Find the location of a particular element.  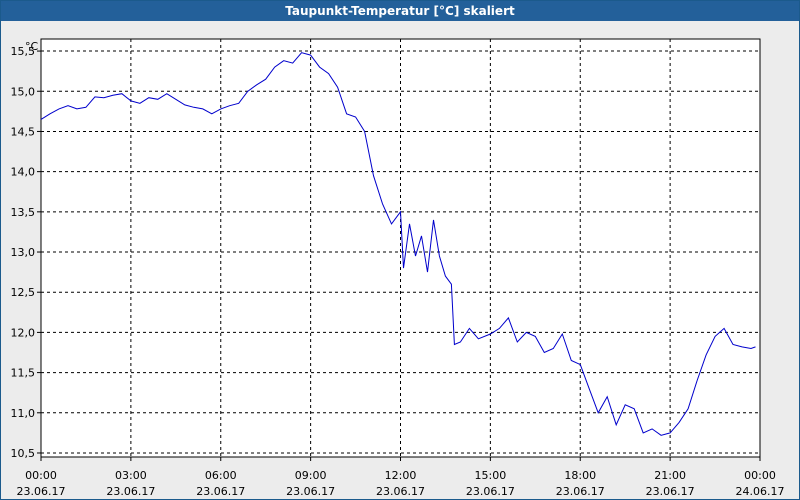

y-tick-label: 12,0 is located at coordinates (23, 332).